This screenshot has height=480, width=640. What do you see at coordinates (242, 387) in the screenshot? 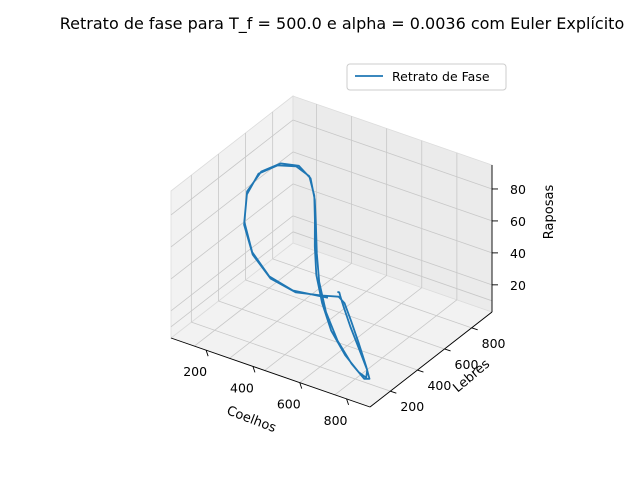
I see `x-tick-label: 400` at bounding box center [242, 387].